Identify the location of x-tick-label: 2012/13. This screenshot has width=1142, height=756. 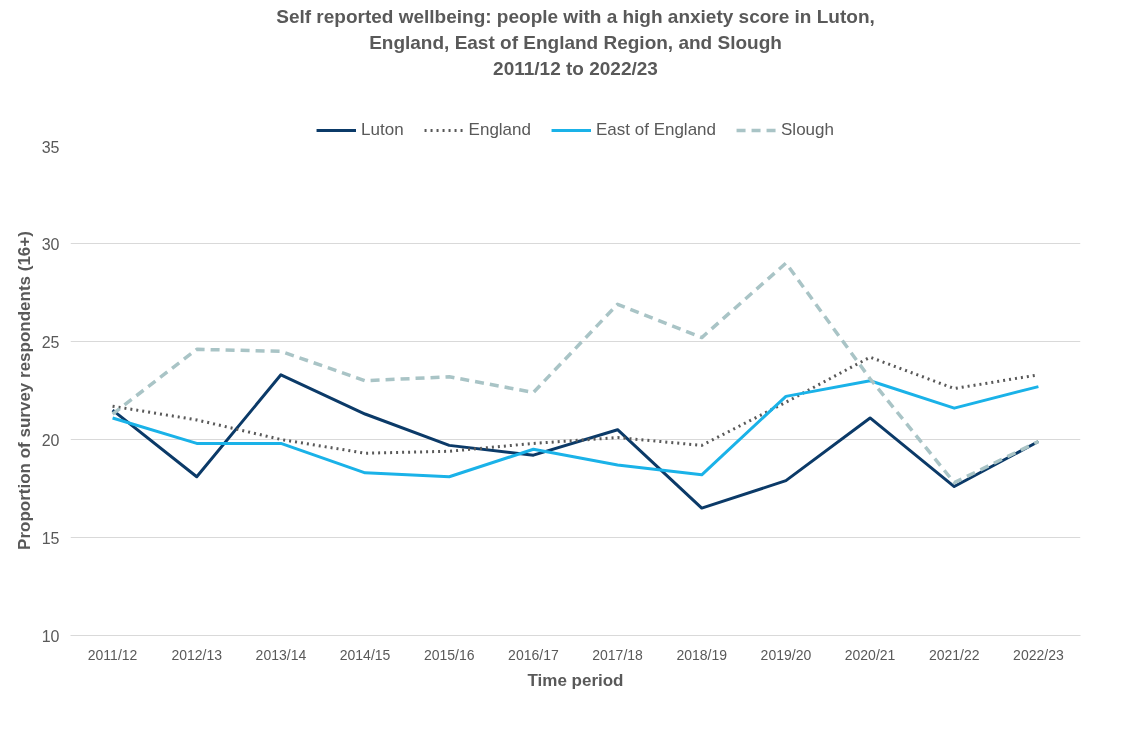
(197, 654).